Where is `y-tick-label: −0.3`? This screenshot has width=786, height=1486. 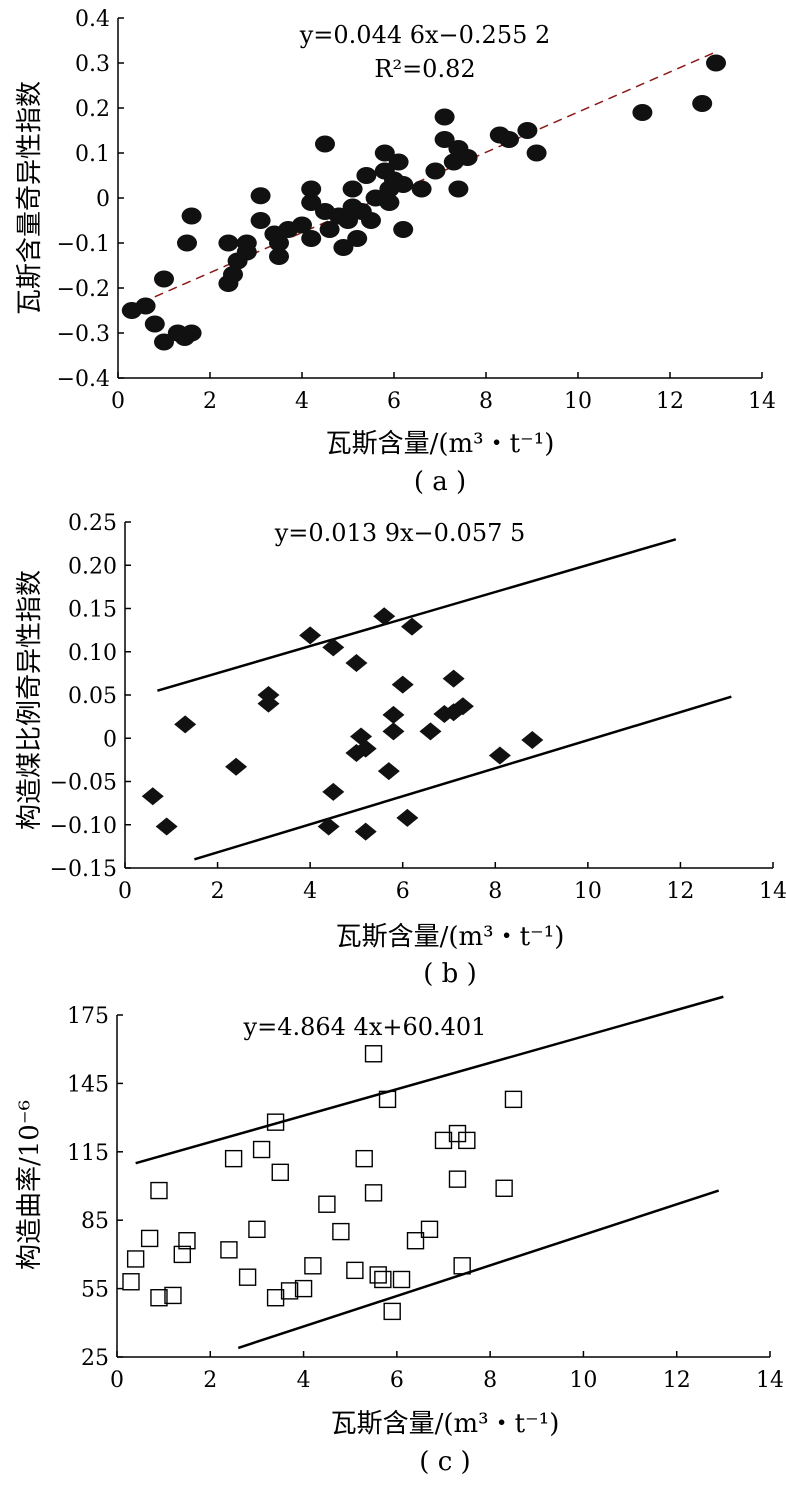
y-tick-label: −0.3 is located at coordinates (83, 334).